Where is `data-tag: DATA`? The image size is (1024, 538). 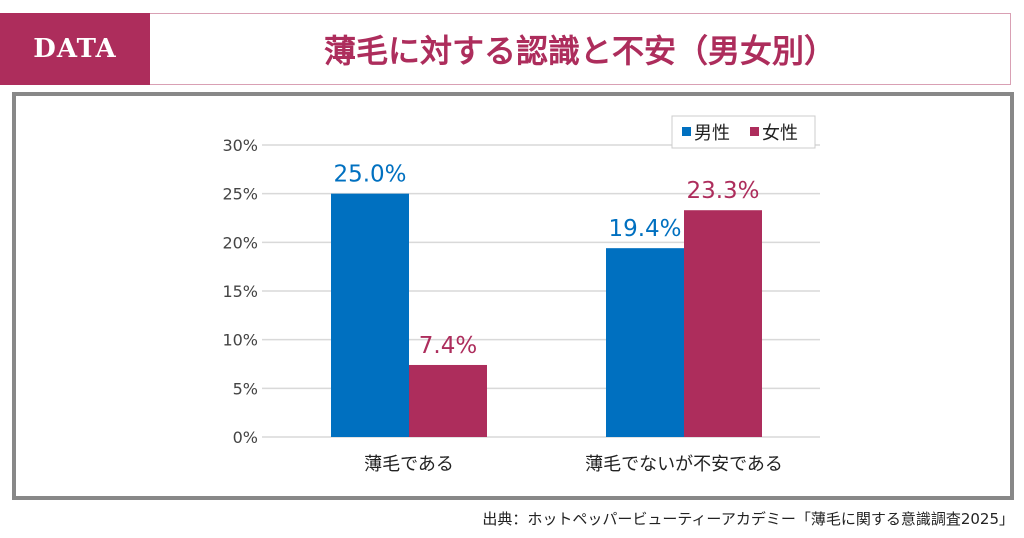 data-tag: DATA is located at coordinates (75, 49).